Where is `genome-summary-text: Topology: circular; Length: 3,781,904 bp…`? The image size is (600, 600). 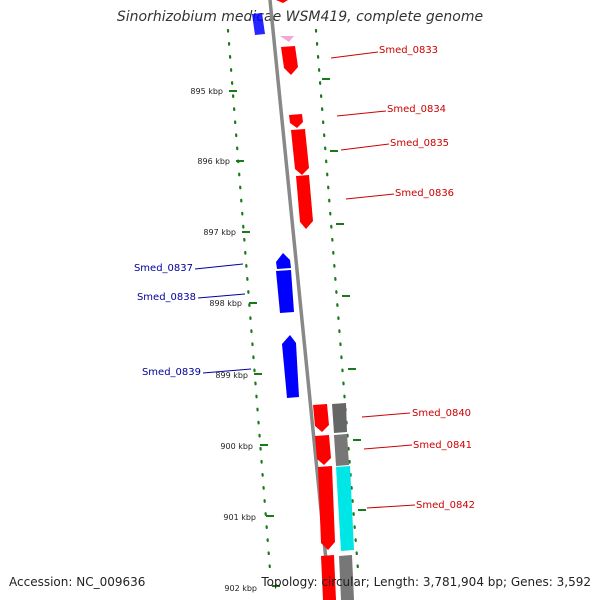
genome-summary-text: Topology: circular; Length: 3,781,904 bp… is located at coordinates (426, 582).